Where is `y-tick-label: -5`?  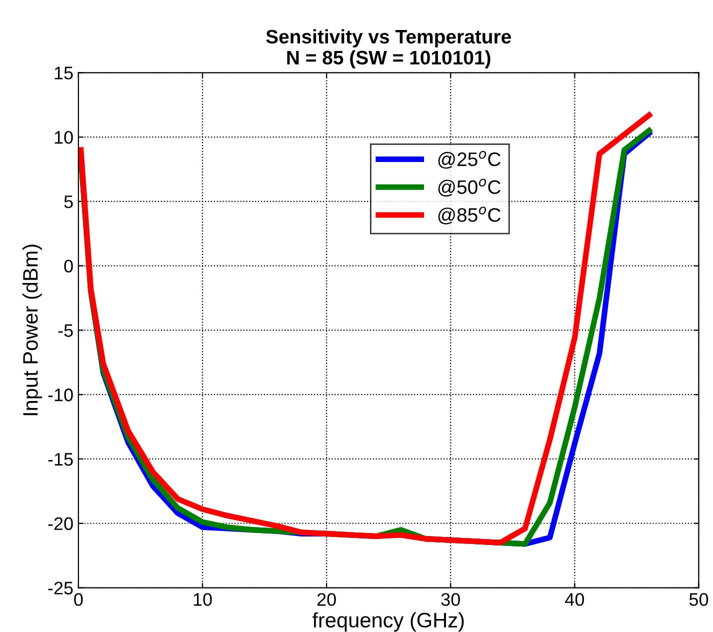
y-tick-label: -5 is located at coordinates (65, 330).